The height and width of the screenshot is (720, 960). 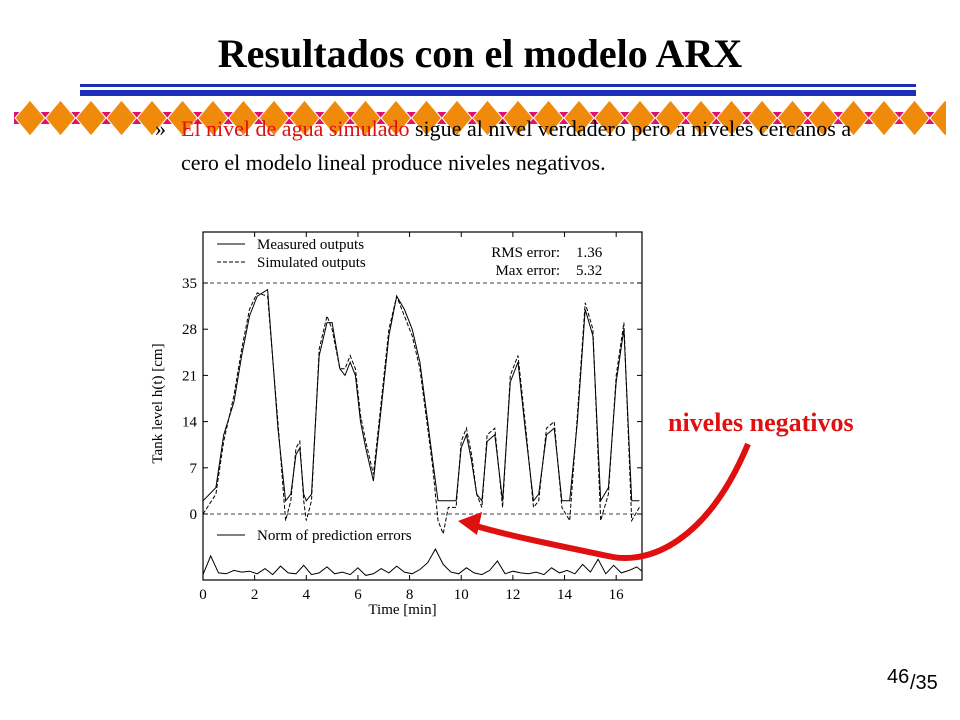 I want to click on y-tick-label: 28, so click(x=189, y=330).